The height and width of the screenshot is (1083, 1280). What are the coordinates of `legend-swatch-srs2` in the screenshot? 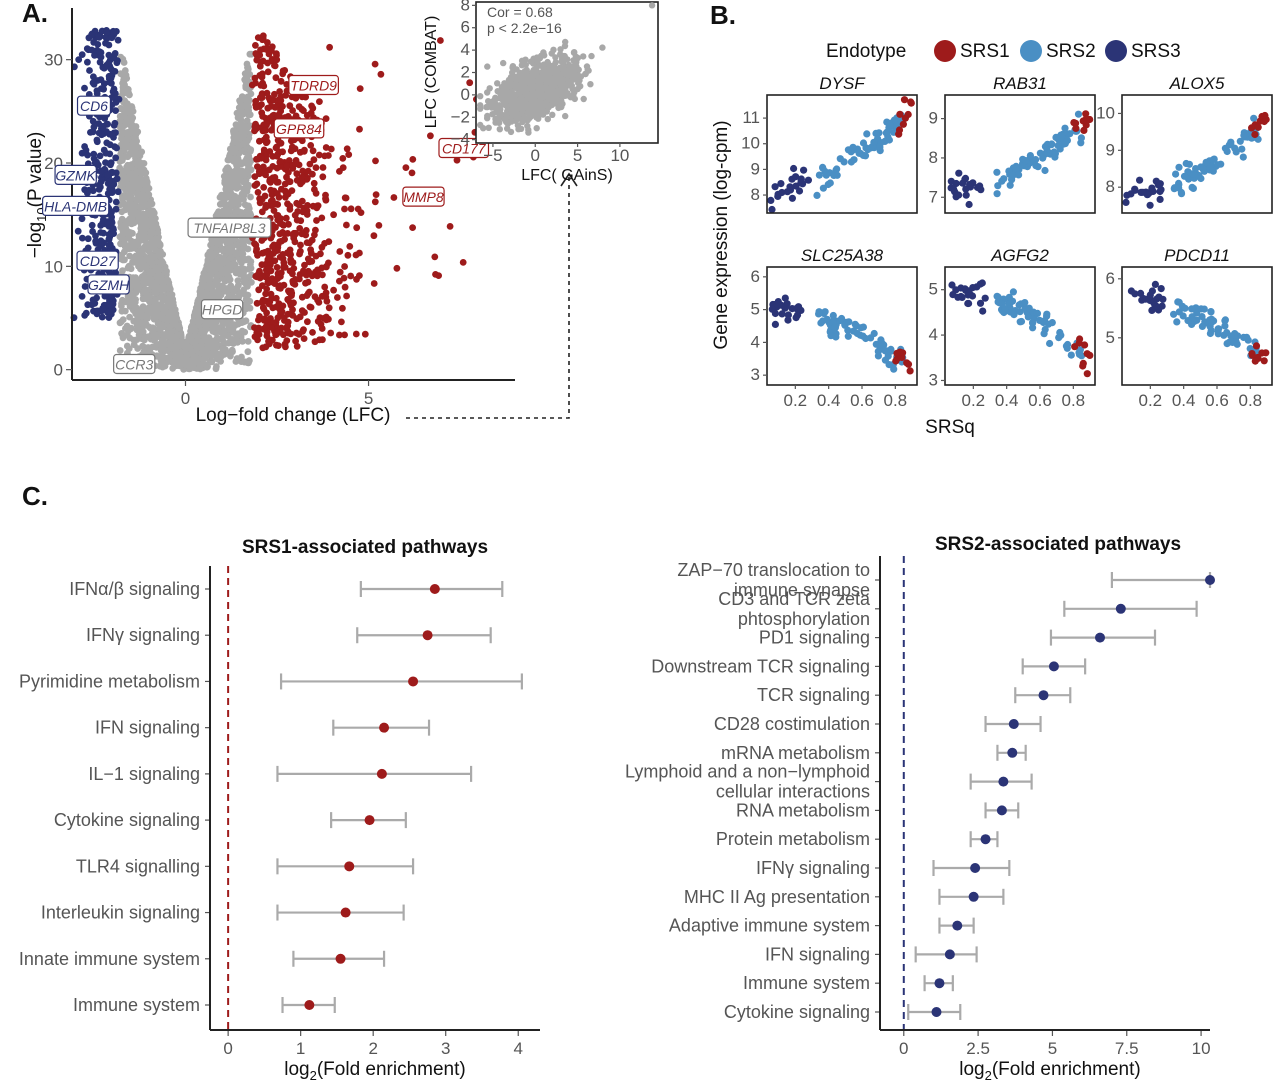 It's located at (1031, 51).